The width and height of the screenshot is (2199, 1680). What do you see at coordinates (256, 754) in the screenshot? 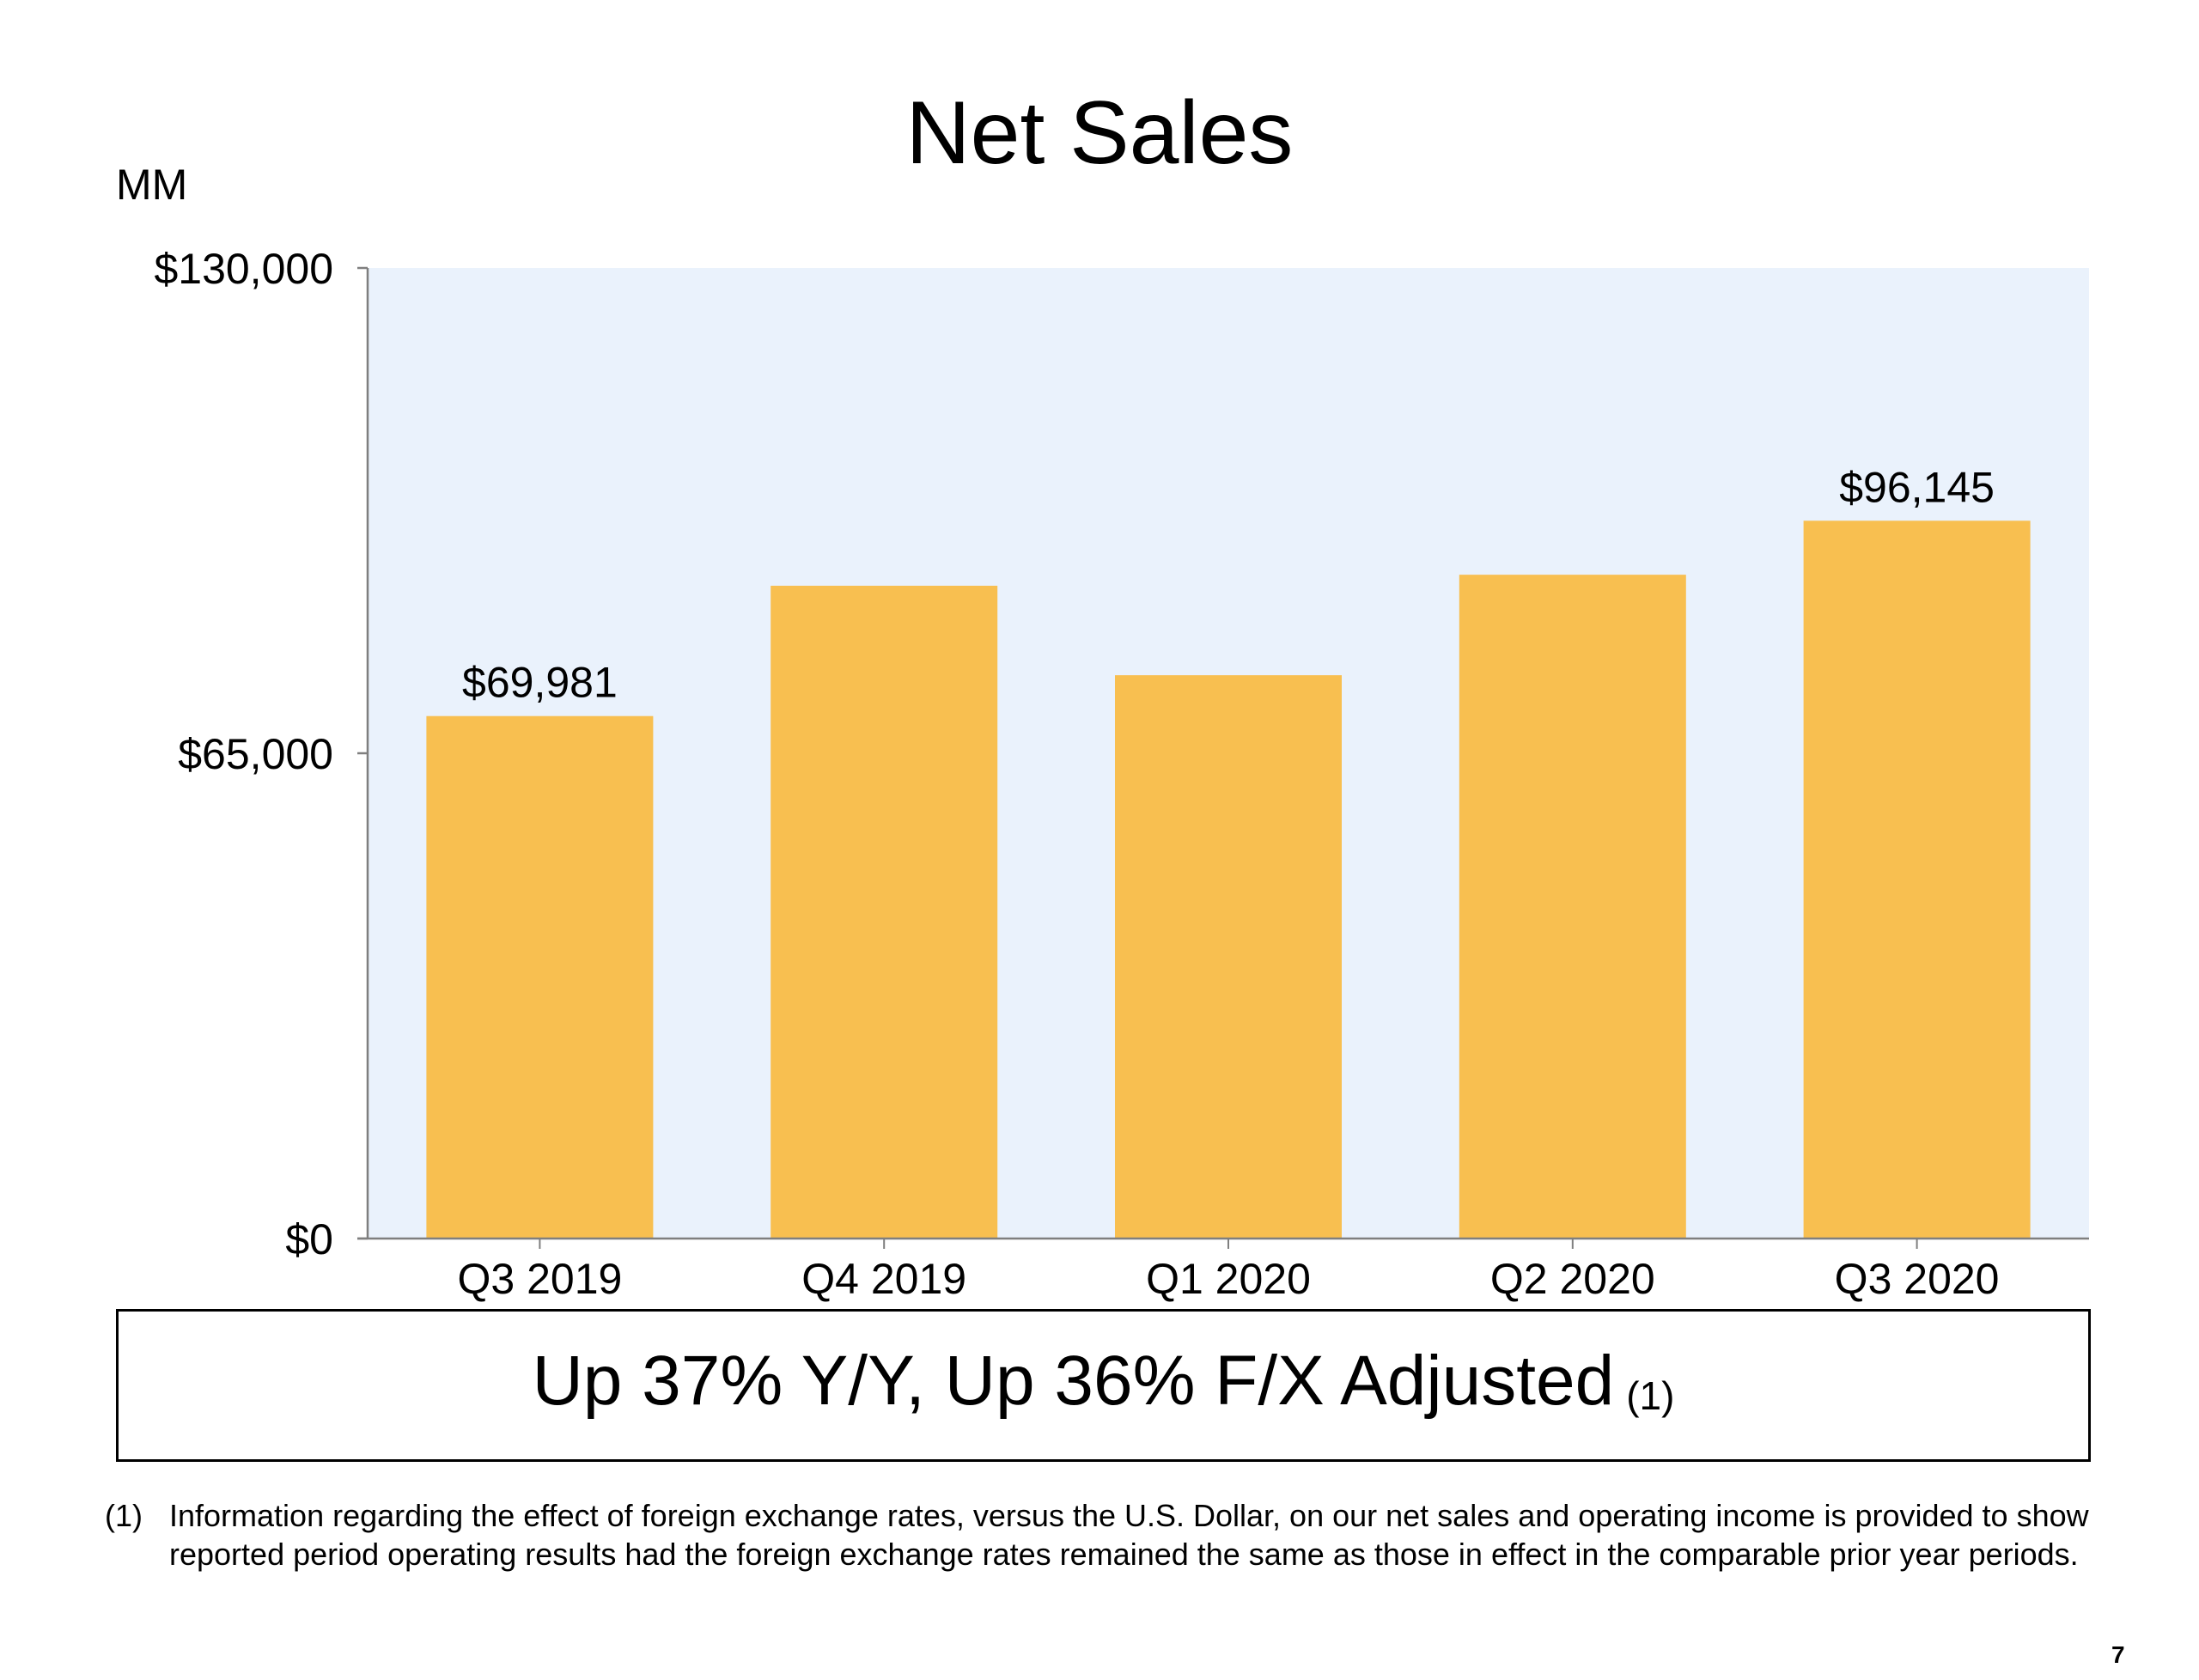
I see `y-tick-label: $65,000` at bounding box center [256, 754].